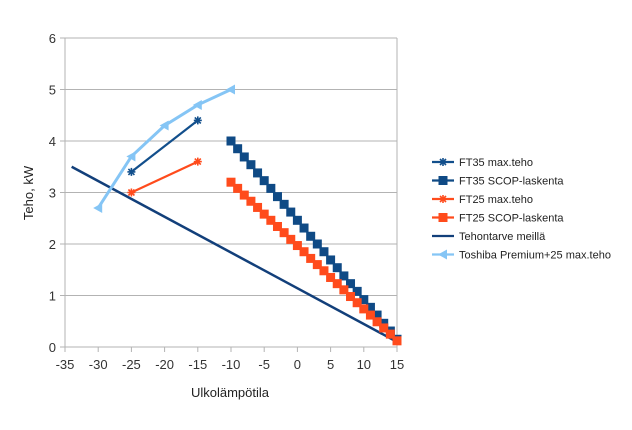 The height and width of the screenshot is (430, 632). Describe the element at coordinates (498, 219) in the screenshot. I see `legend-item: FT25 SCOP-laskenta` at that location.